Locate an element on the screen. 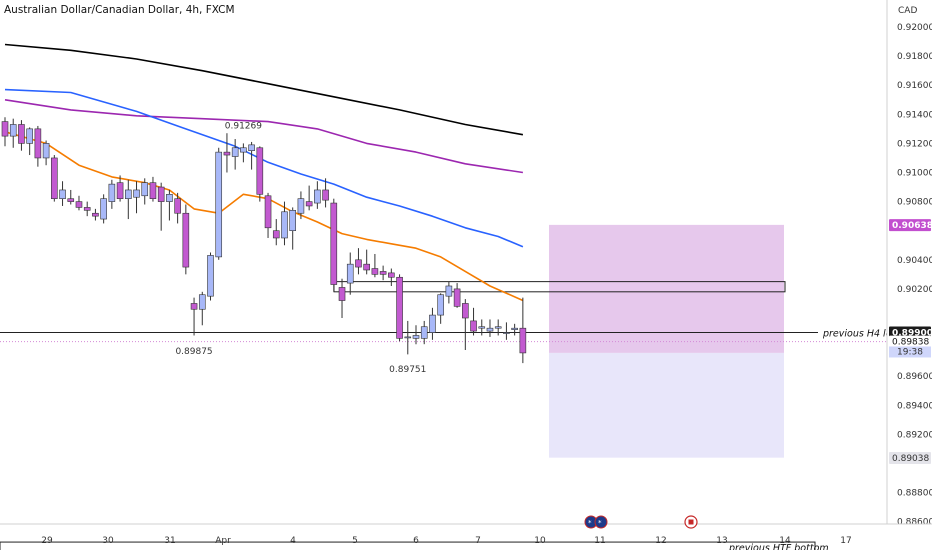  event-flag-australia-icon: * is located at coordinates (601, 522).